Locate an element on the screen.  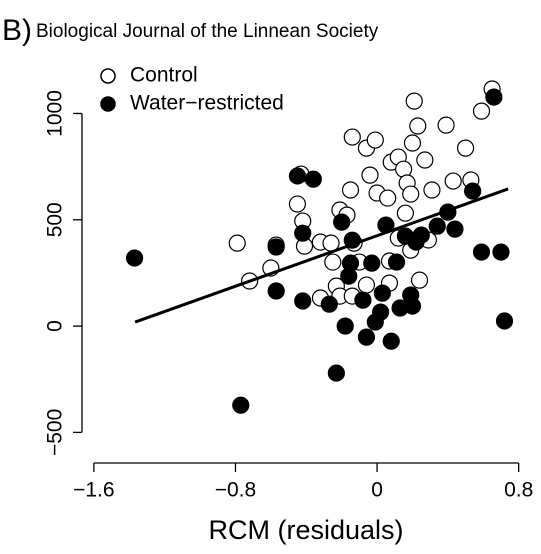
y-tick-label: 0 is located at coordinates (55, 326).